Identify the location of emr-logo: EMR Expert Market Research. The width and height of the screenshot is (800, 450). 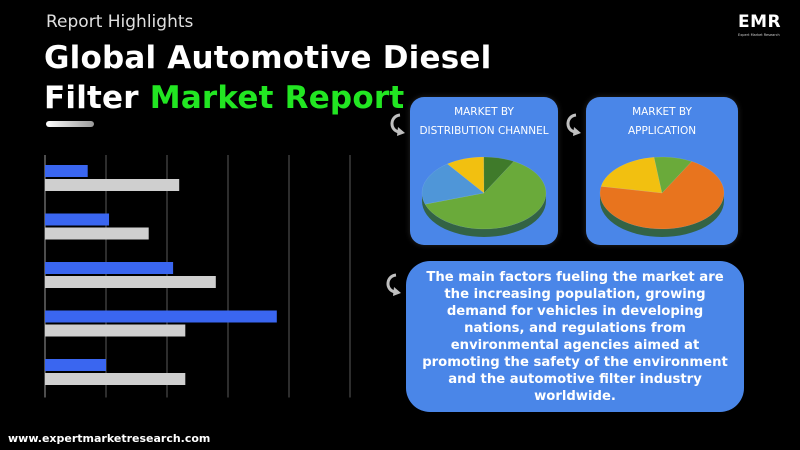
(764, 25).